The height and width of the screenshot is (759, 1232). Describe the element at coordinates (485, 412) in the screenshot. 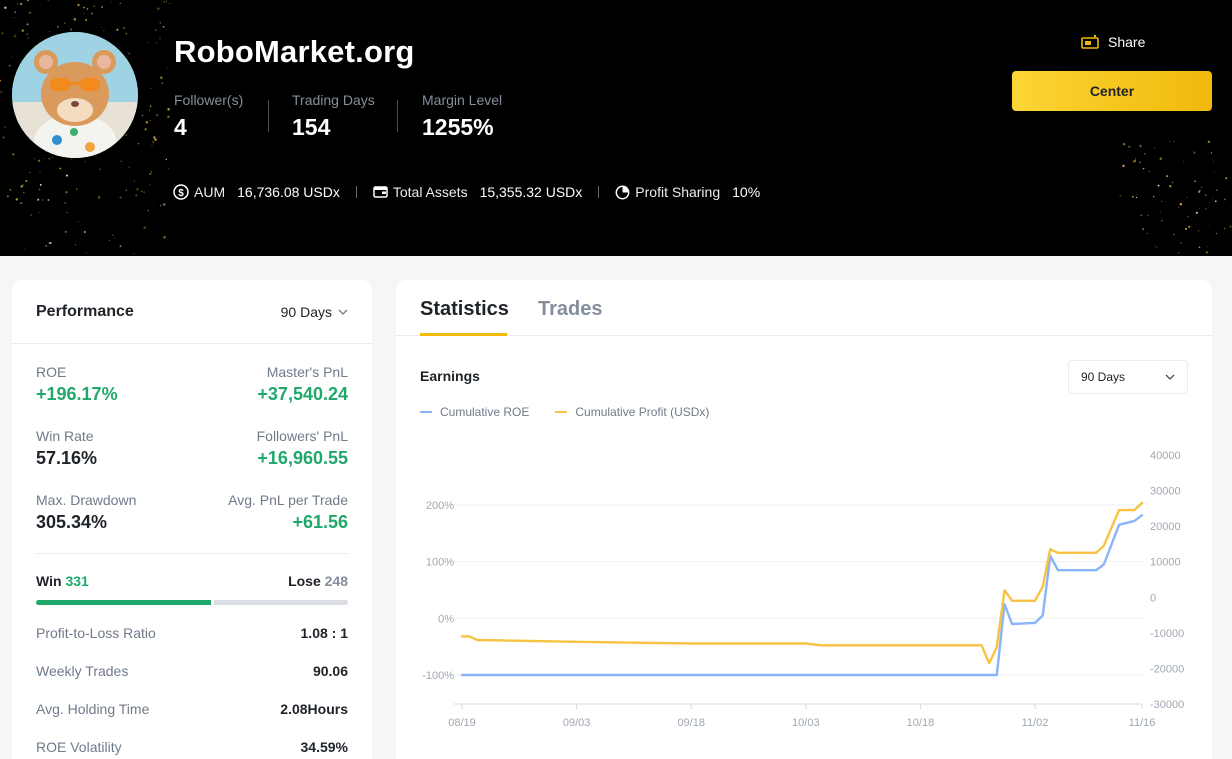

I see `legend-roe-label: Cumulative ROE` at that location.